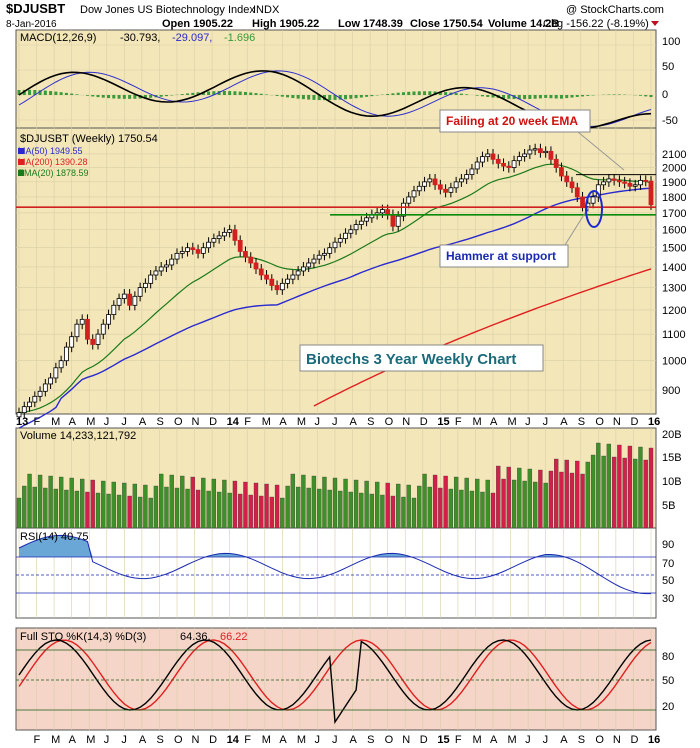 The height and width of the screenshot is (748, 700). Describe the element at coordinates (674, 268) in the screenshot. I see `price-tick: 1400` at that location.